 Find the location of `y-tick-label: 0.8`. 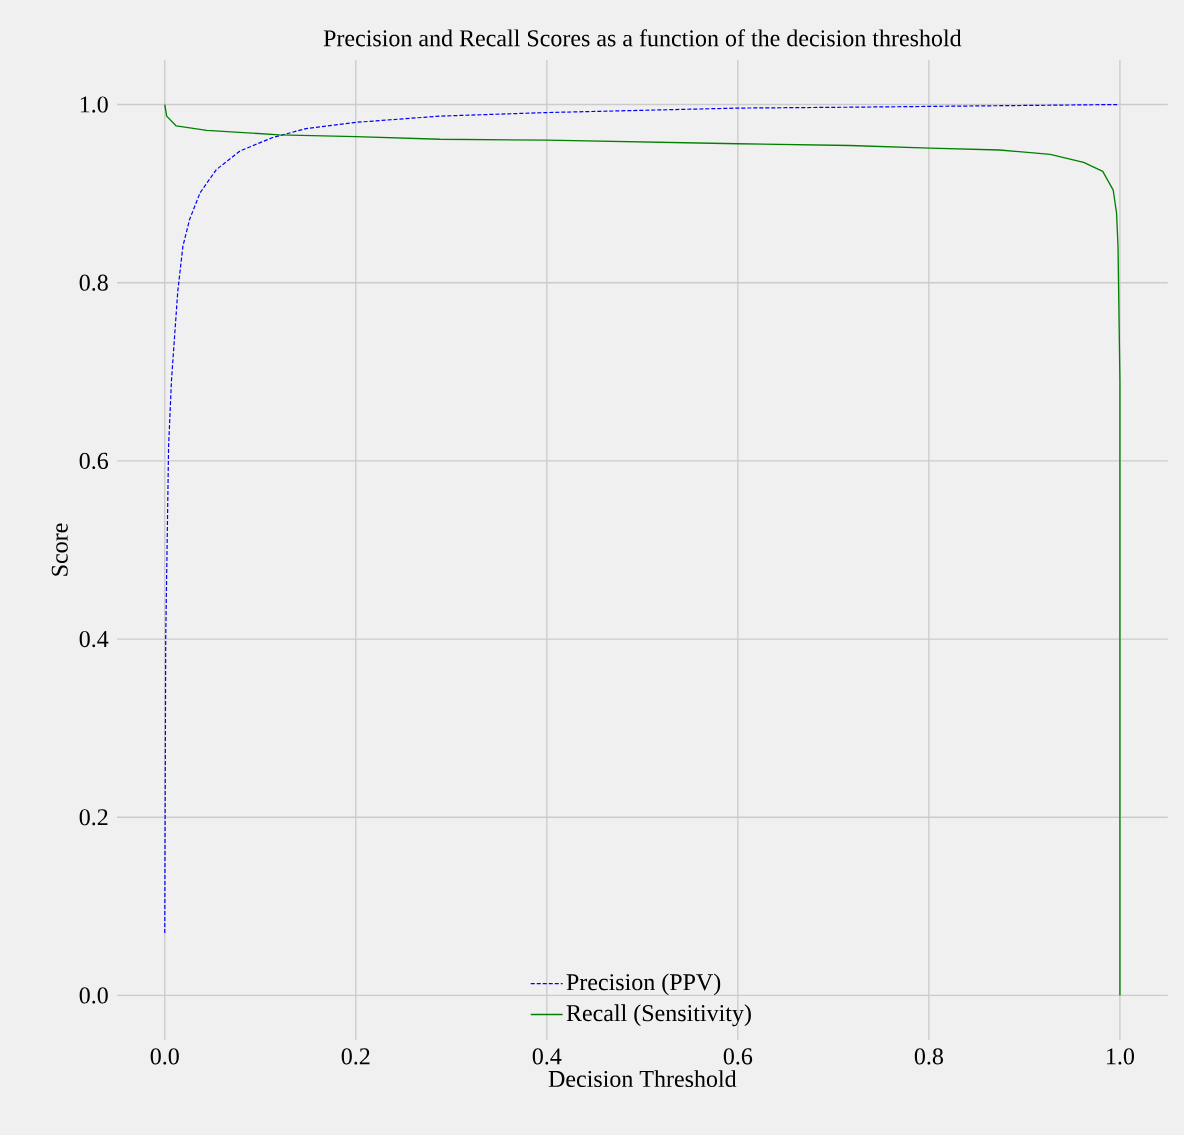

y-tick-label: 0.8 is located at coordinates (93, 282).